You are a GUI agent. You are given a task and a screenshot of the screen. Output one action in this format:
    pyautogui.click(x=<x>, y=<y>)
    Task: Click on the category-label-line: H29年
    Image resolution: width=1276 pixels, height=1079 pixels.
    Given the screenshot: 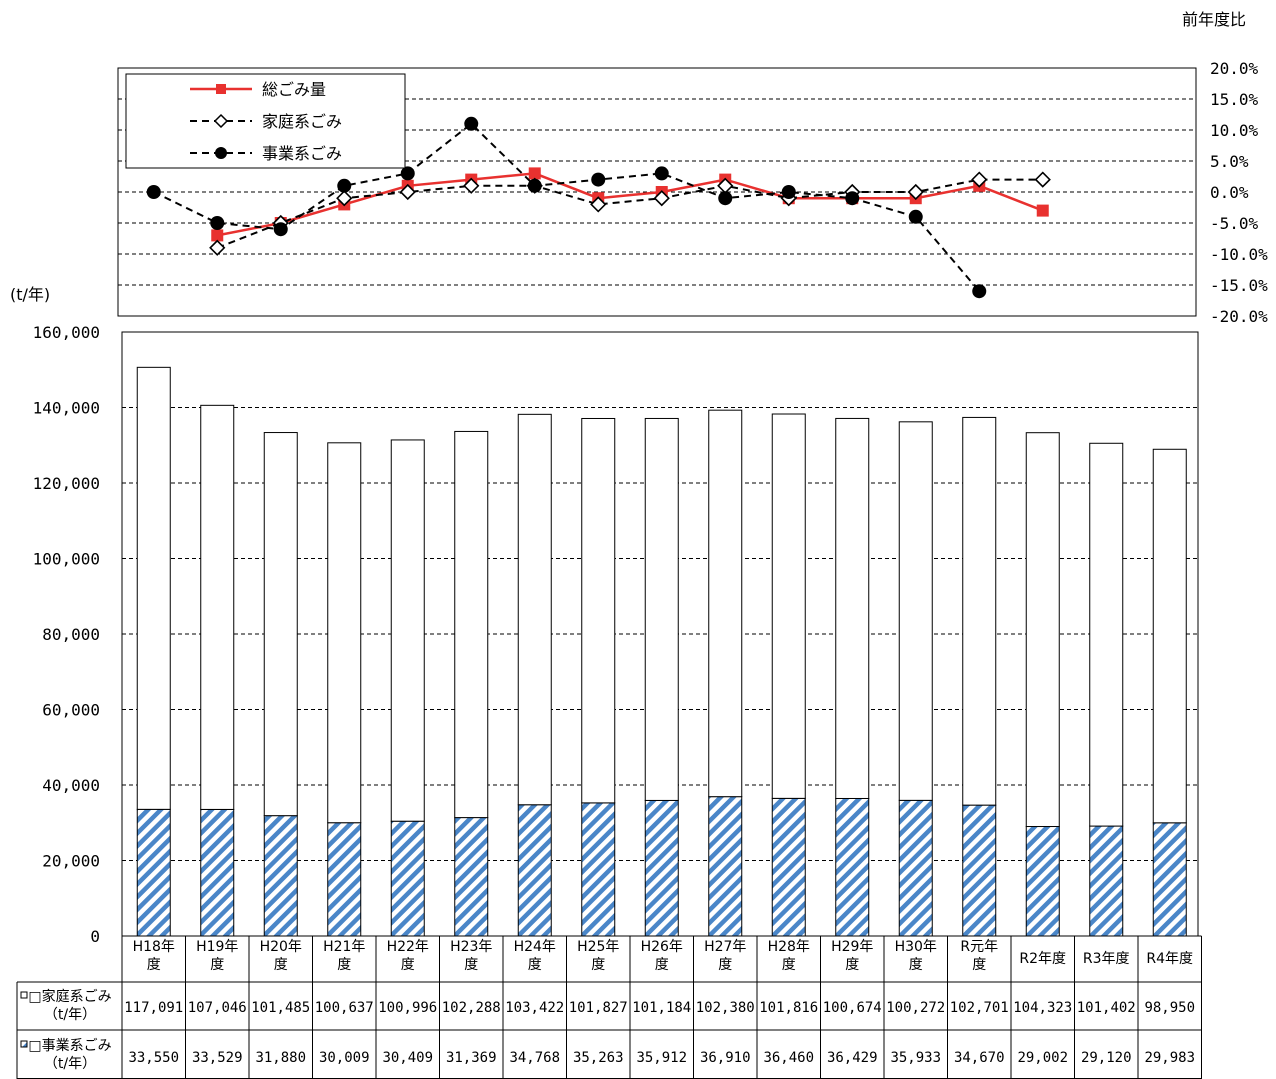 What is the action you would take?
    pyautogui.click(x=852, y=947)
    